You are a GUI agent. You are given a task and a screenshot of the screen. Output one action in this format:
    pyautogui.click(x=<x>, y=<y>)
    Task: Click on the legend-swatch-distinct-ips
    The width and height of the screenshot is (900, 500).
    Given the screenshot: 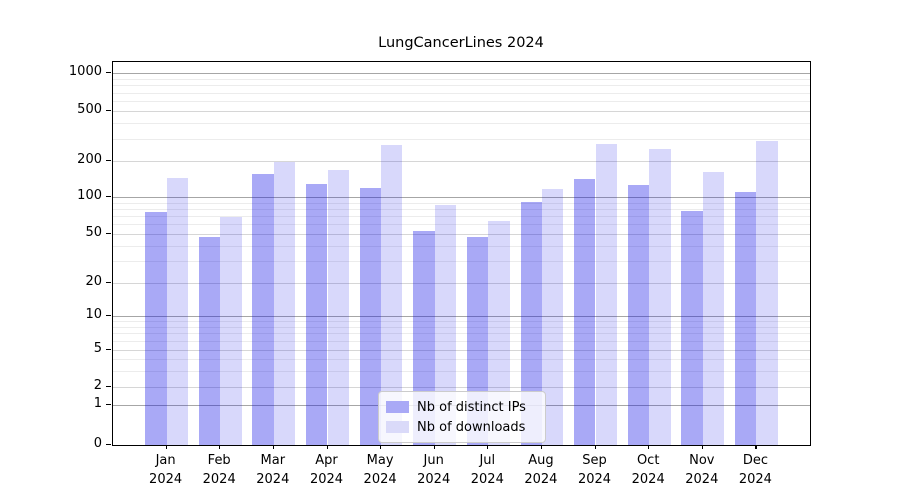 What is the action you would take?
    pyautogui.click(x=397, y=407)
    